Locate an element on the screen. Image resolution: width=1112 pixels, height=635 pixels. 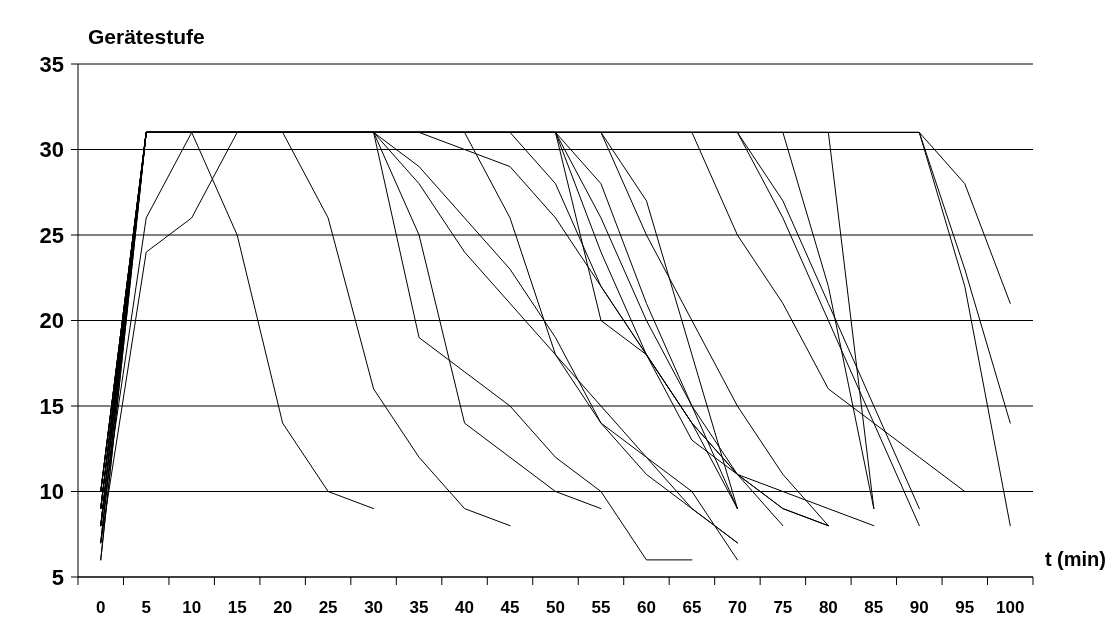
x-tick-label: 50 is located at coordinates (555, 607).